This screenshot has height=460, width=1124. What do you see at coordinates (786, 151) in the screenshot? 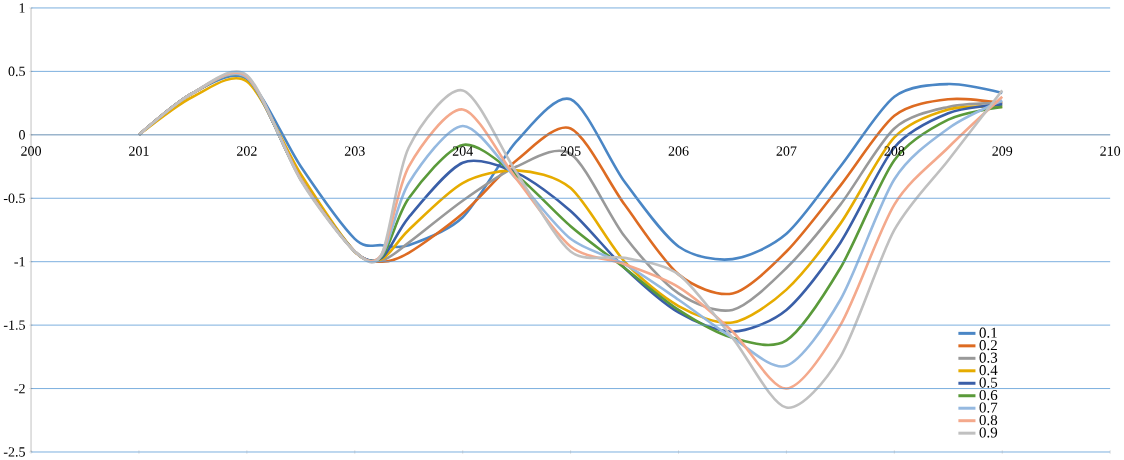
I see `x-tick-label: 207` at bounding box center [786, 151].